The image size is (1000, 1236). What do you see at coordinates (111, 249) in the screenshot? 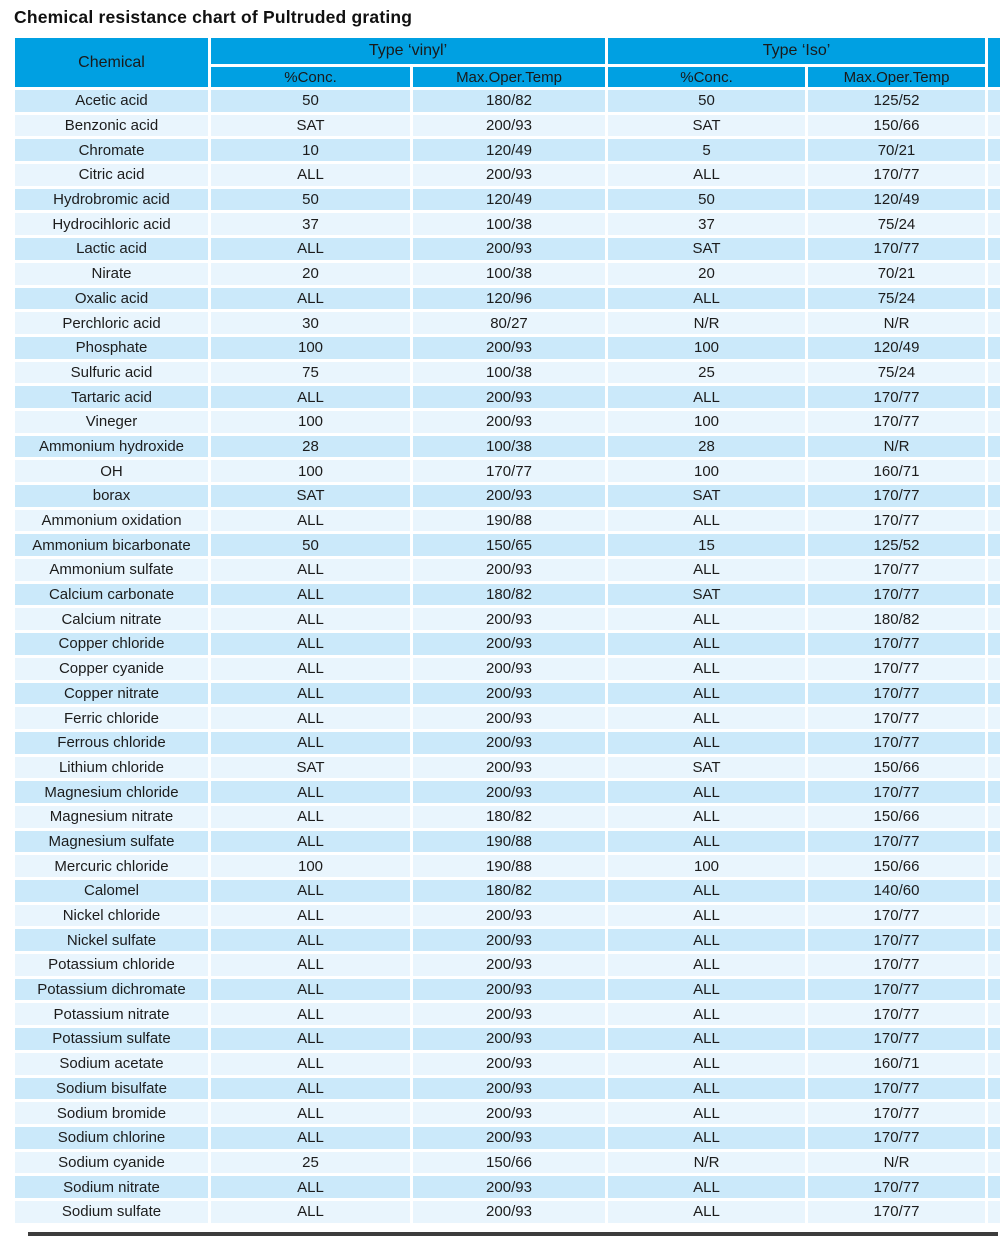
I see `cell-chemical: Lactic acid` at bounding box center [111, 249].